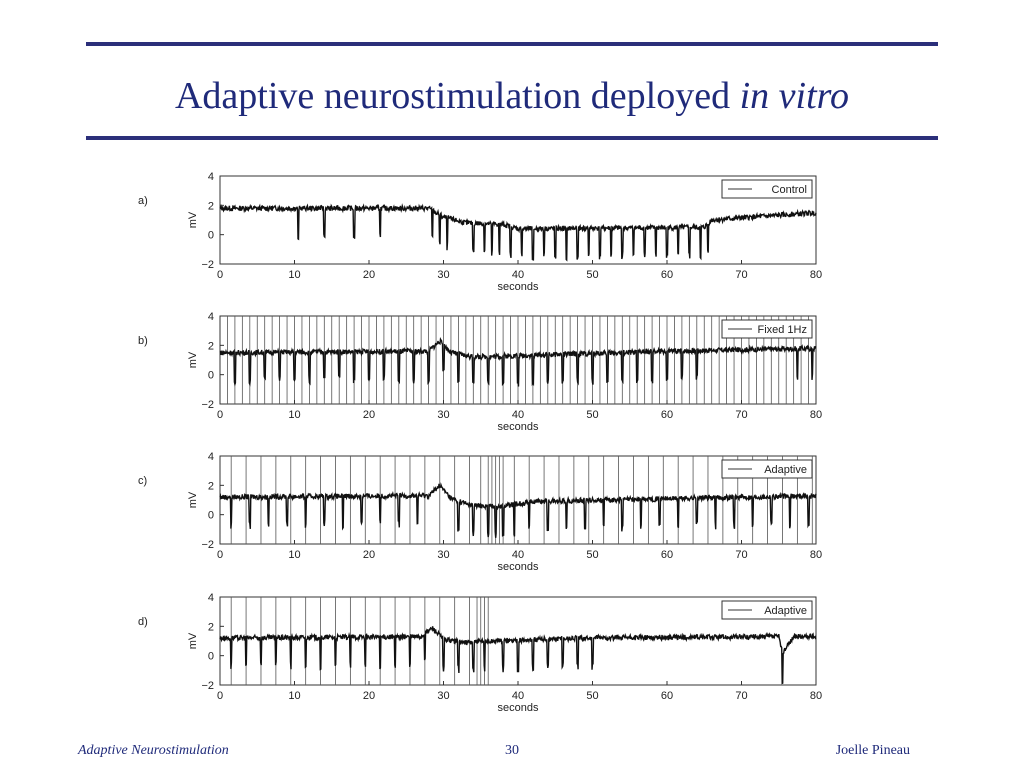 This screenshot has height=768, width=1024. What do you see at coordinates (143, 341) in the screenshot?
I see `panel-label: b)` at bounding box center [143, 341].